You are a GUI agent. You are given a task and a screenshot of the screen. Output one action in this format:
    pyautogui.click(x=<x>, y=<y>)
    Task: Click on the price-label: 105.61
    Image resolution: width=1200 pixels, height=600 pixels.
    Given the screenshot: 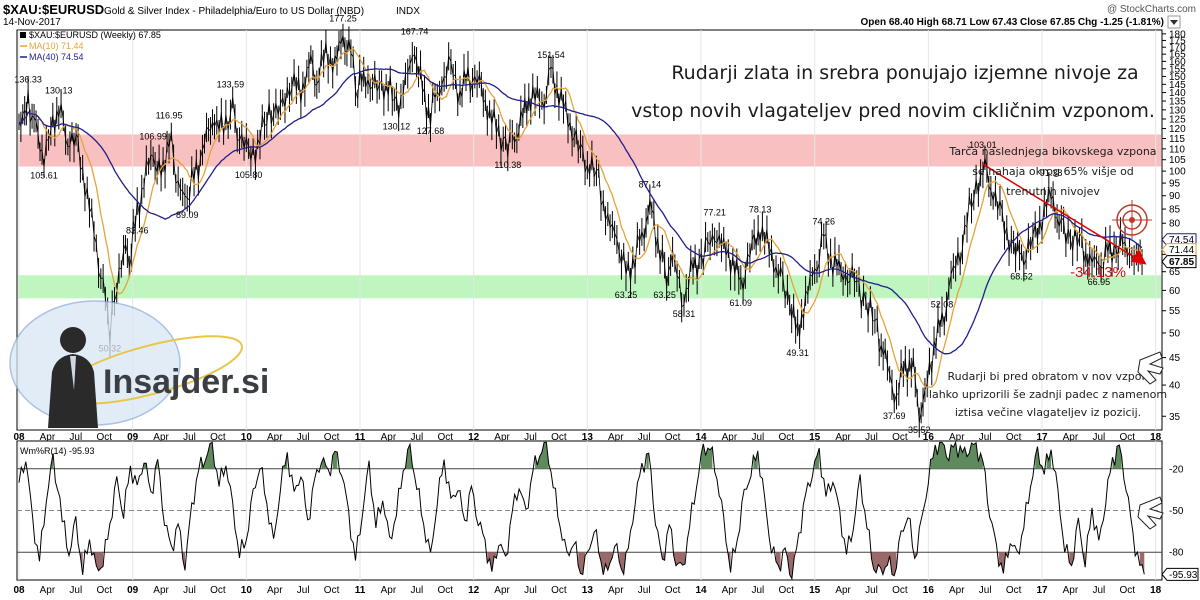 What is the action you would take?
    pyautogui.click(x=44, y=175)
    